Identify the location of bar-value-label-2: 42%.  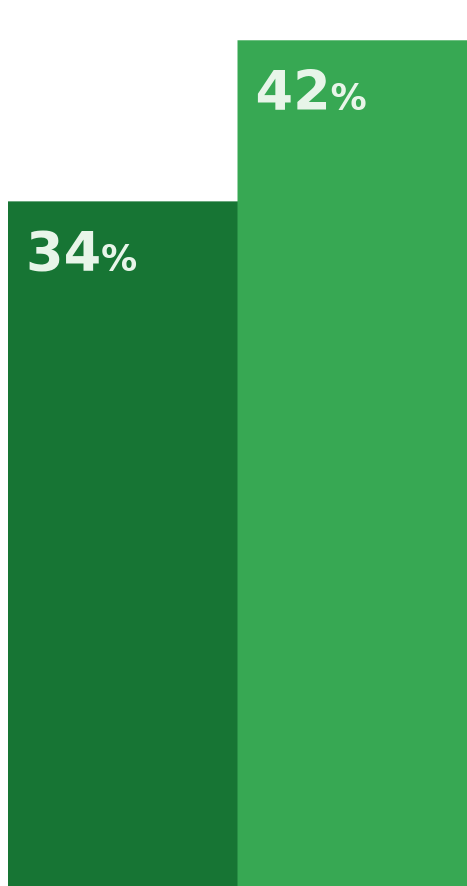
(311, 90).